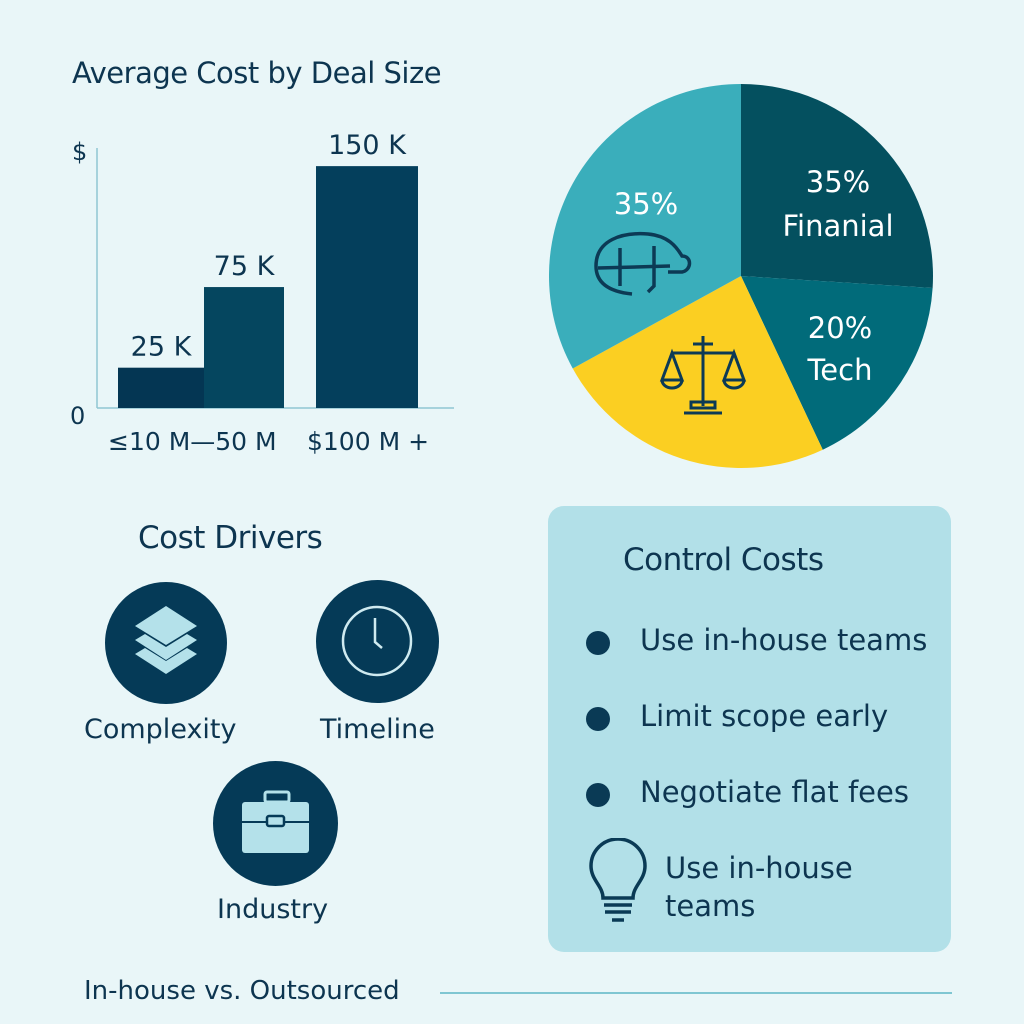 This screenshot has width=1024, height=1024. Describe the element at coordinates (774, 792) in the screenshot. I see `control-item: Negotiate flat fees` at that location.